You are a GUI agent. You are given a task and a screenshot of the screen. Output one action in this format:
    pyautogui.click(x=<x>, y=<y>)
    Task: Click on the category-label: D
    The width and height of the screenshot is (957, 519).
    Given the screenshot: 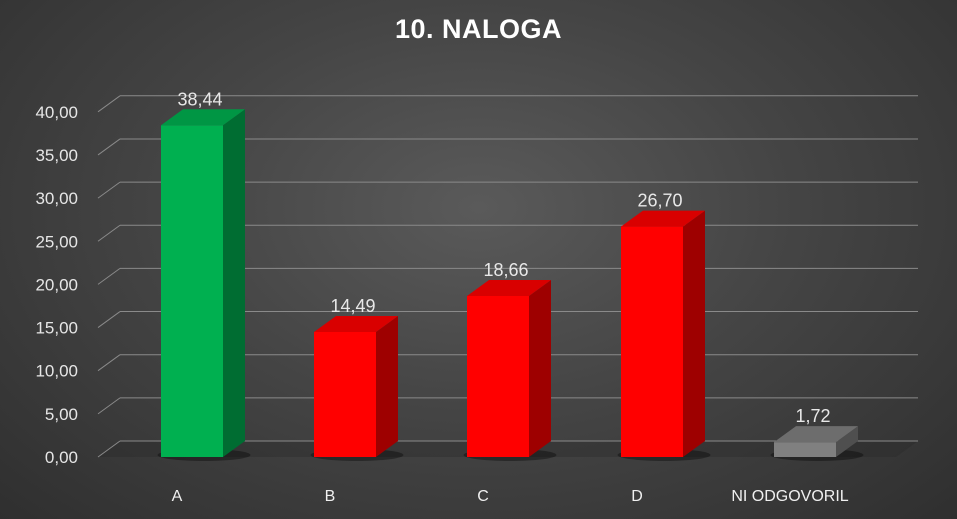 What is the action you would take?
    pyautogui.click(x=637, y=496)
    